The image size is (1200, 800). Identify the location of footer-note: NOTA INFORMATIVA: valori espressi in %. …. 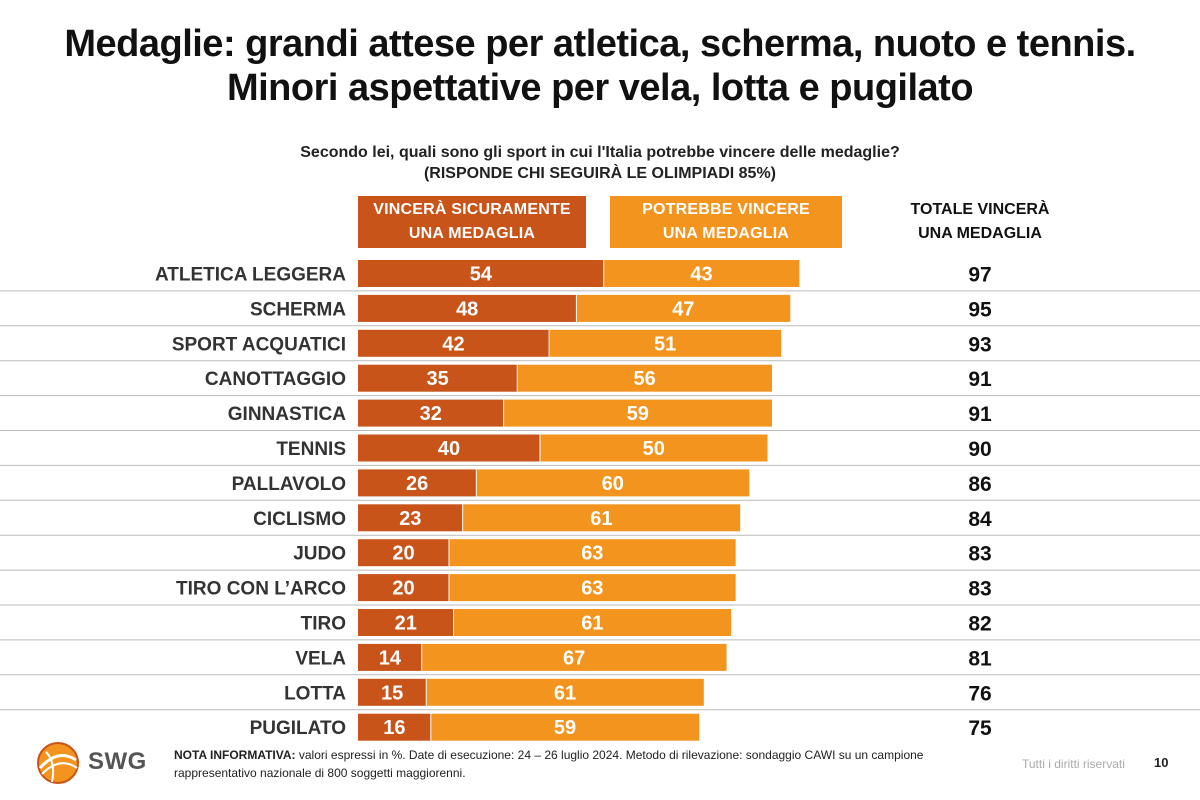
(574, 764).